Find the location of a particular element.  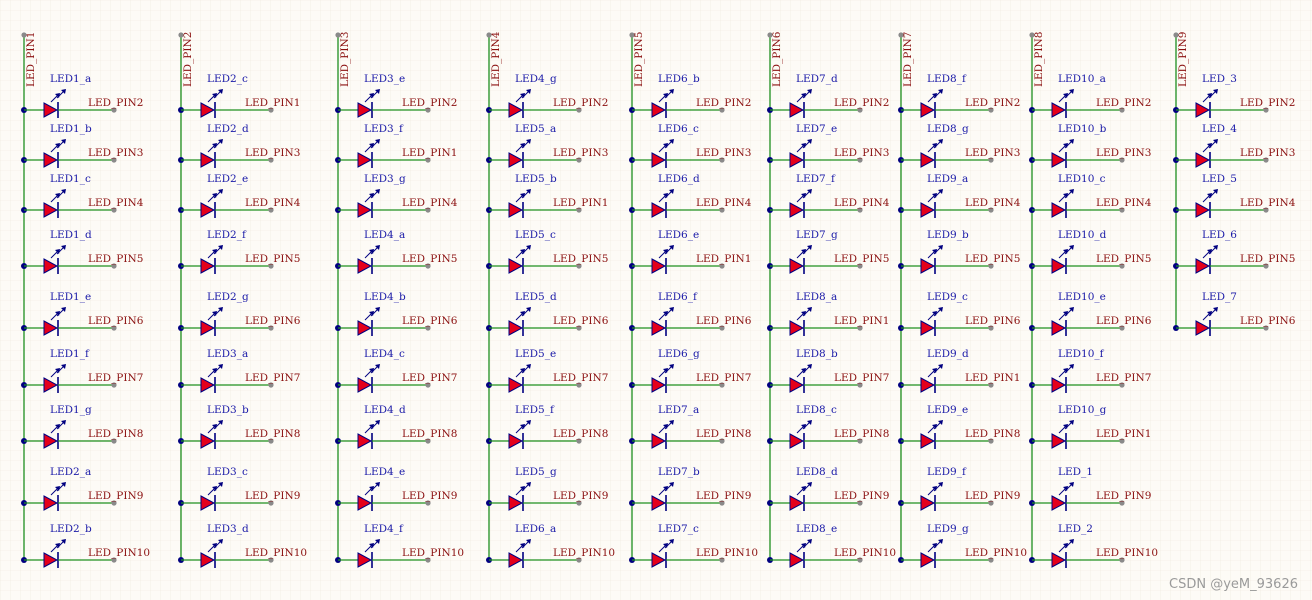

led-row: LED1_b LED_PIN3 is located at coordinates (82, 145).